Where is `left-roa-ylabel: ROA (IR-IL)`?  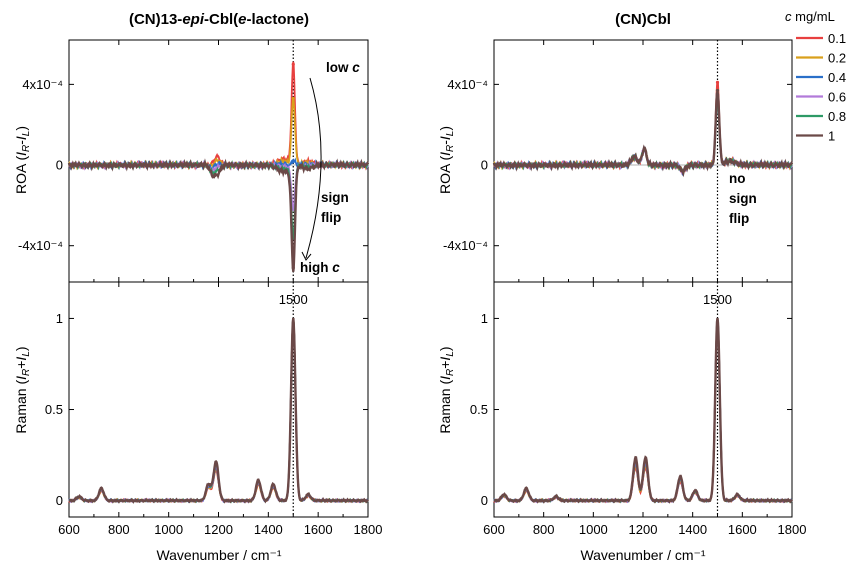
left-roa-ylabel: ROA (IR-IL) is located at coordinates (22, 160).